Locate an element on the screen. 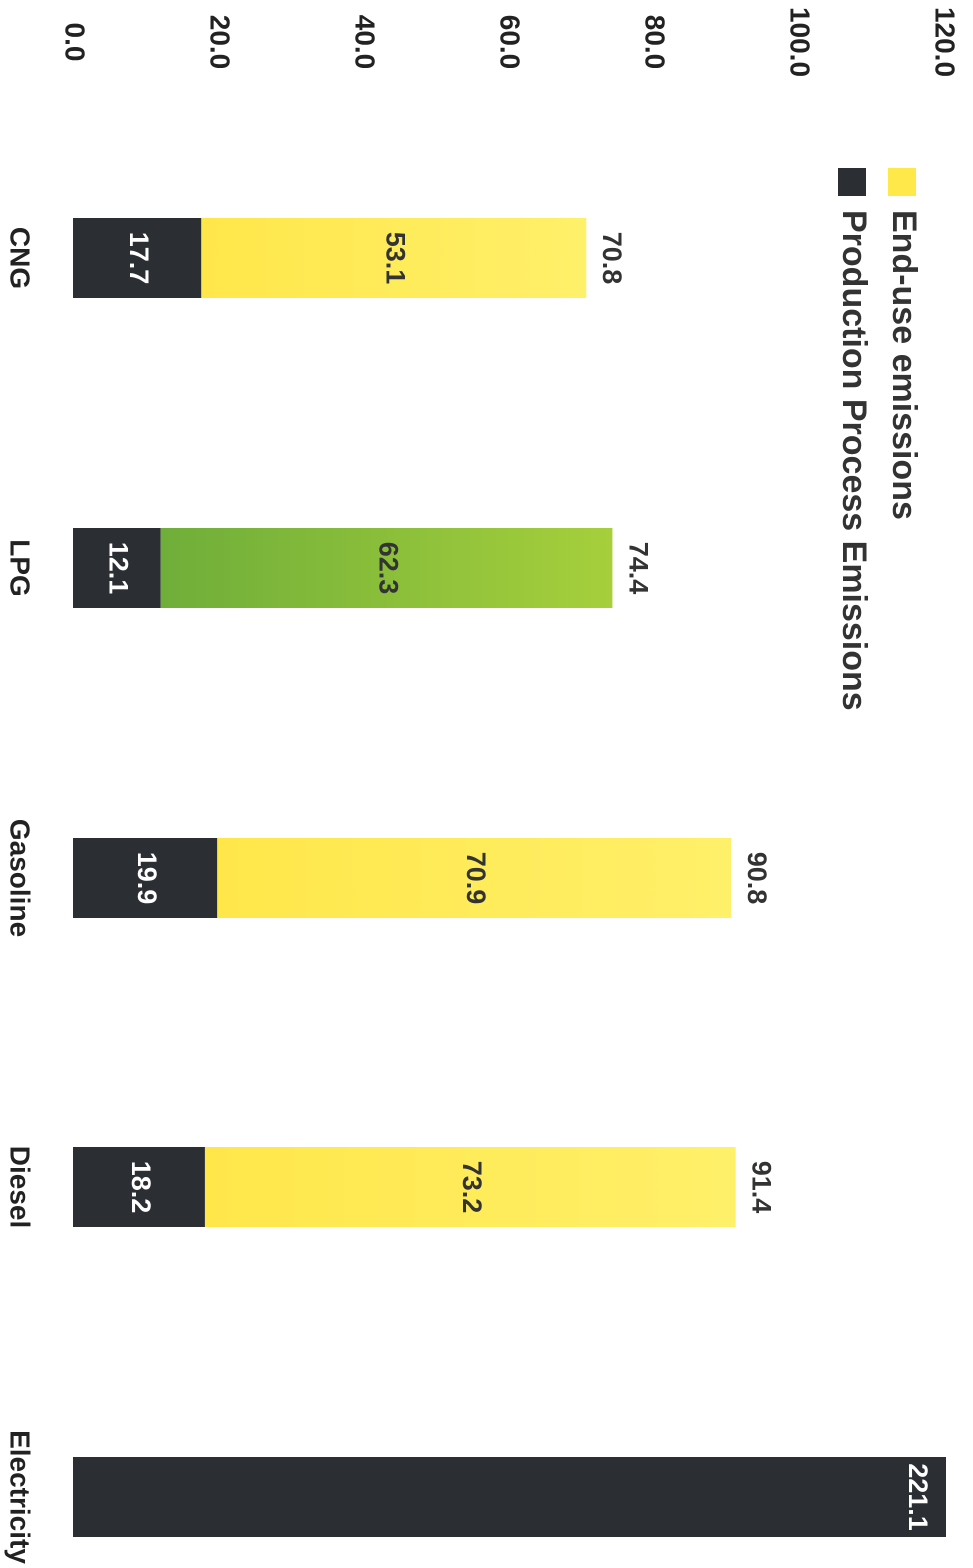 Image resolution: width=973 pixels, height=1568 pixels. category-label: CNG is located at coordinates (20, 258).